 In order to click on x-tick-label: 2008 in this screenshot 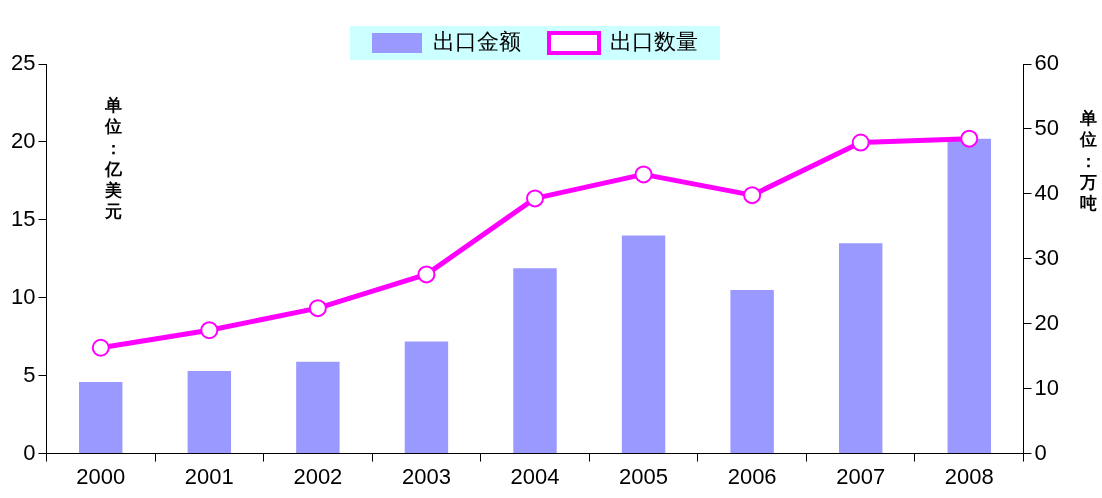, I will do `click(969, 476)`.